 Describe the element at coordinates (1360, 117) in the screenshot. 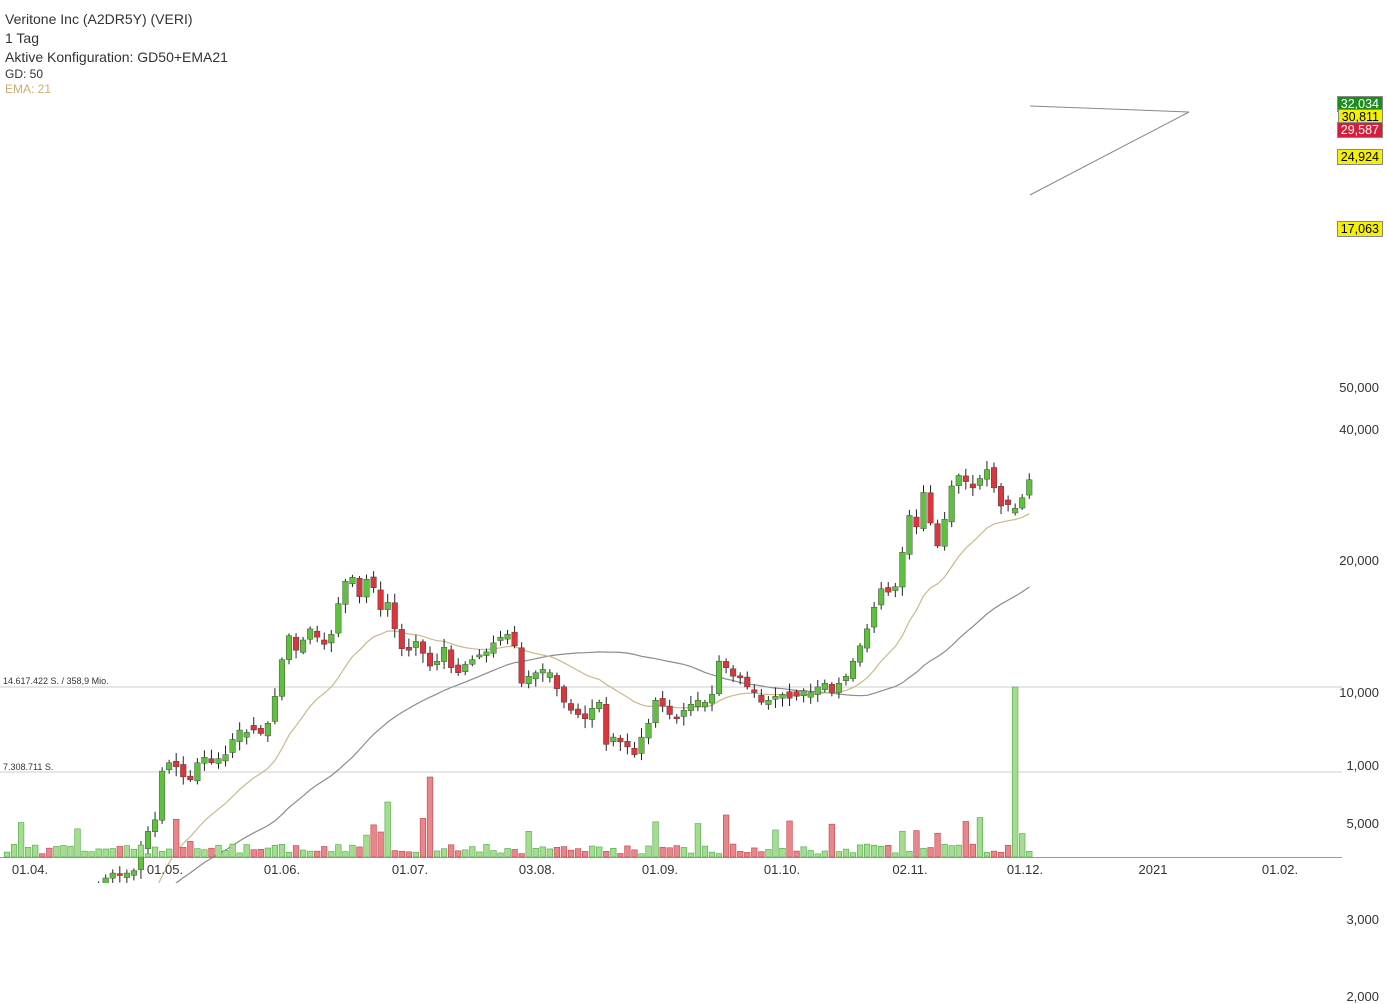

I see `price-badge: 30,811` at that location.